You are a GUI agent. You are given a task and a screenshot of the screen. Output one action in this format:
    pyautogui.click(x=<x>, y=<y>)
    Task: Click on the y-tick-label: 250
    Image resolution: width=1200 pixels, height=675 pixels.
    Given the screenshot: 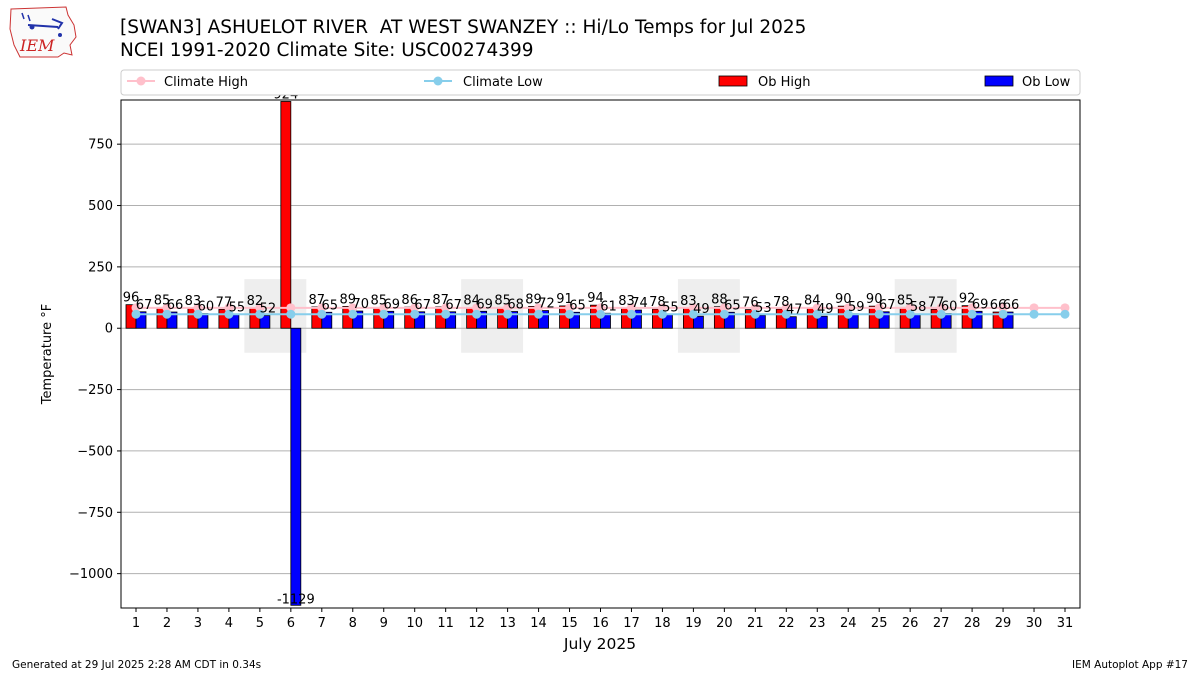 What is the action you would take?
    pyautogui.click(x=100, y=267)
    